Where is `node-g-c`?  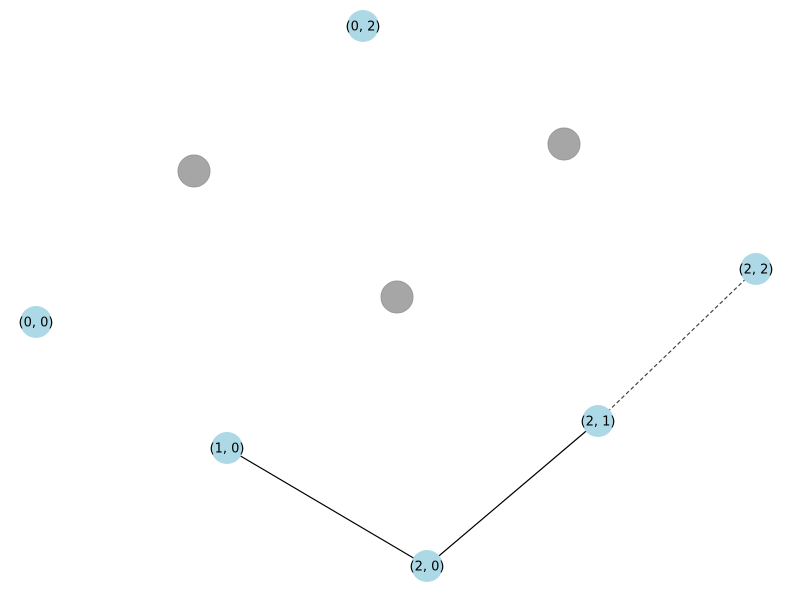 node-g-c is located at coordinates (397, 297).